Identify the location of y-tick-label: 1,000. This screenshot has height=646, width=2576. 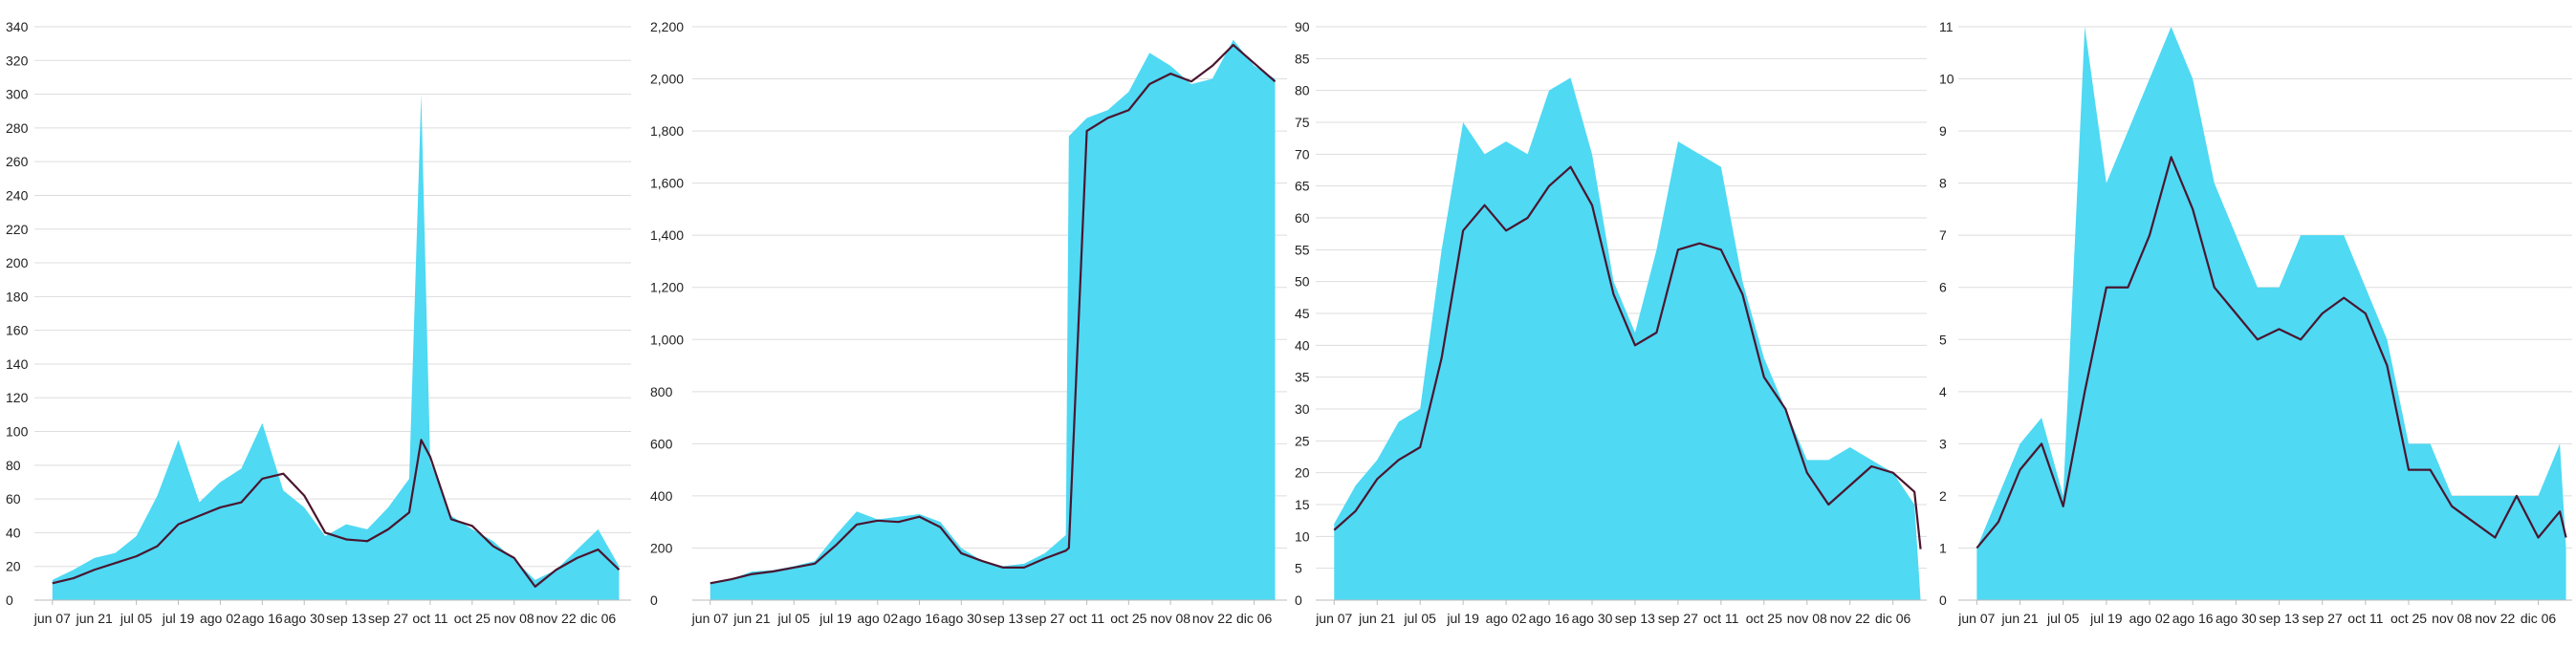
(667, 340).